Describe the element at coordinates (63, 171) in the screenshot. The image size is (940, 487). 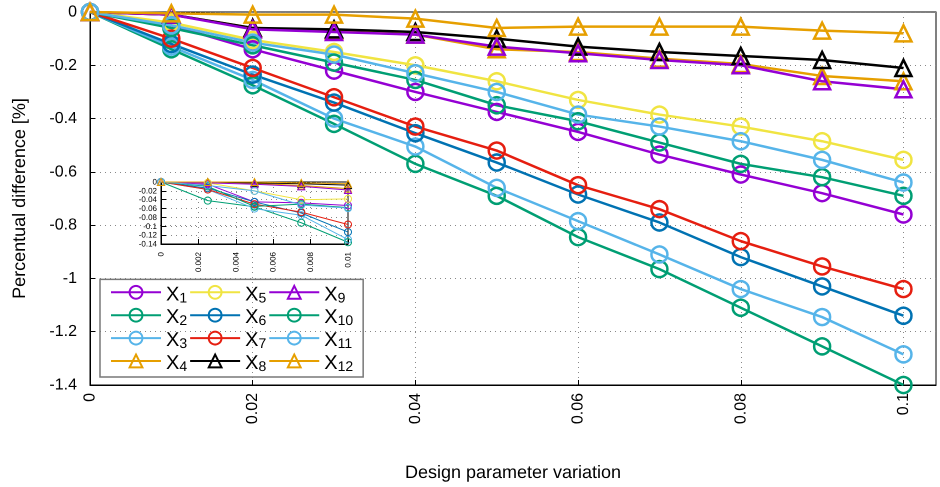
I see `y-tick-label: -0.6` at that location.